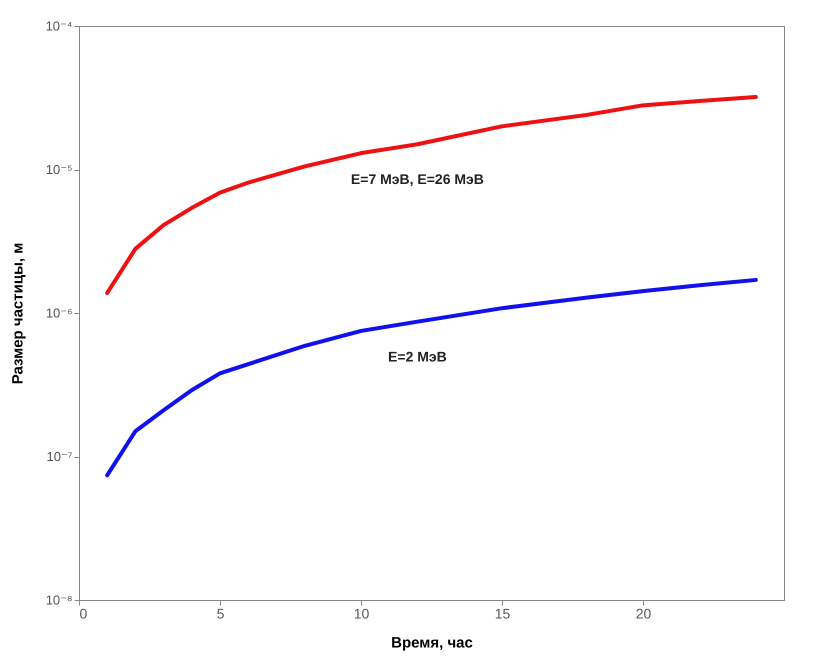 The height and width of the screenshot is (660, 831). Describe the element at coordinates (220, 614) in the screenshot. I see `x-tick-label: 5` at that location.